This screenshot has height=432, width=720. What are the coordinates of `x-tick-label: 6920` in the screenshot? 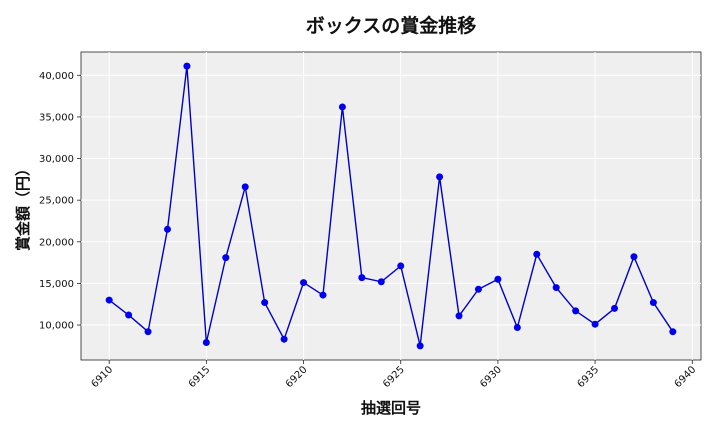 It's located at (297, 377).